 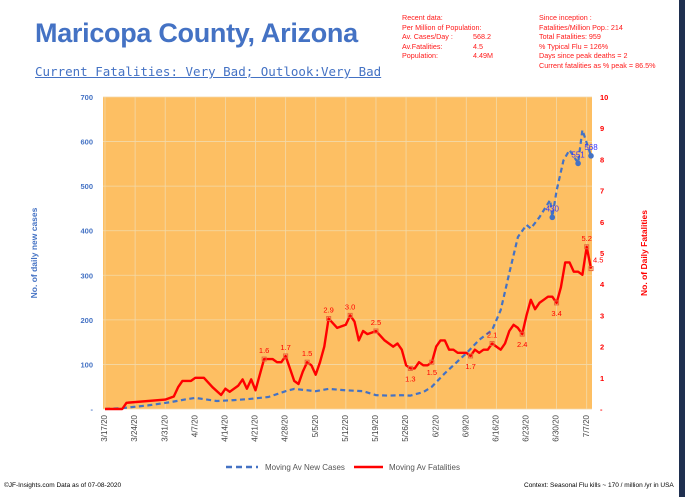 I want to click on per-million-heading: Per Million of Population:, so click(x=442, y=27).